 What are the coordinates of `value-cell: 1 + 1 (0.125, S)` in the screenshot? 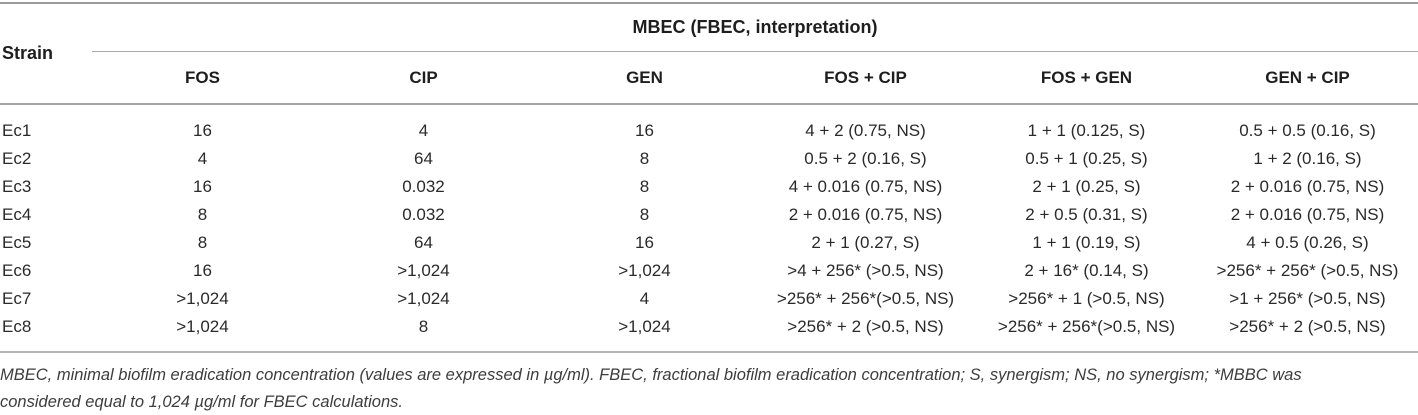 It's located at (1086, 130).